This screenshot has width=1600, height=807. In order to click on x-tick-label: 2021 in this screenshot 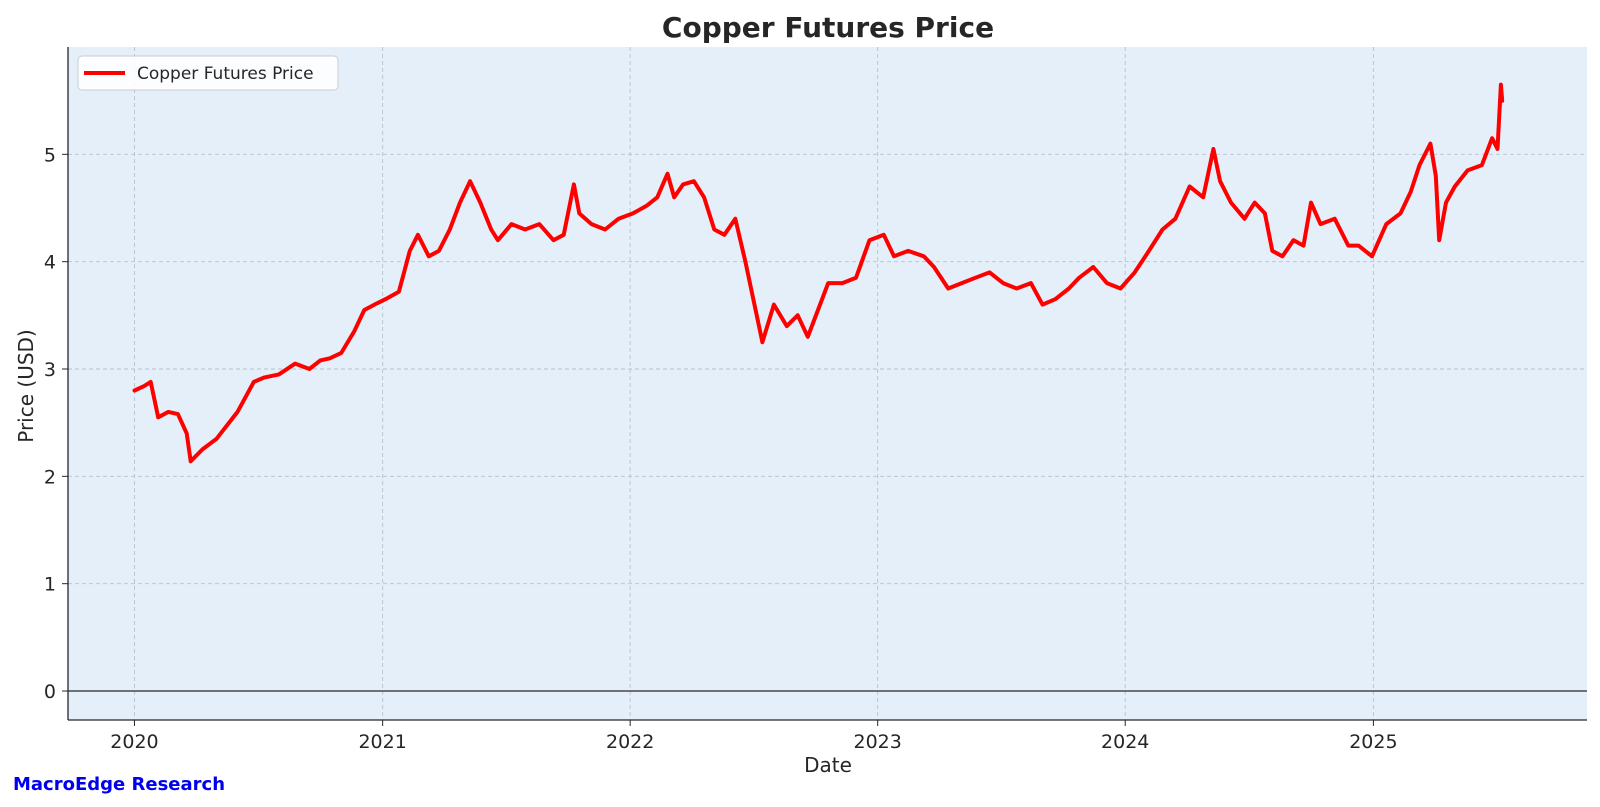, I will do `click(382, 742)`.